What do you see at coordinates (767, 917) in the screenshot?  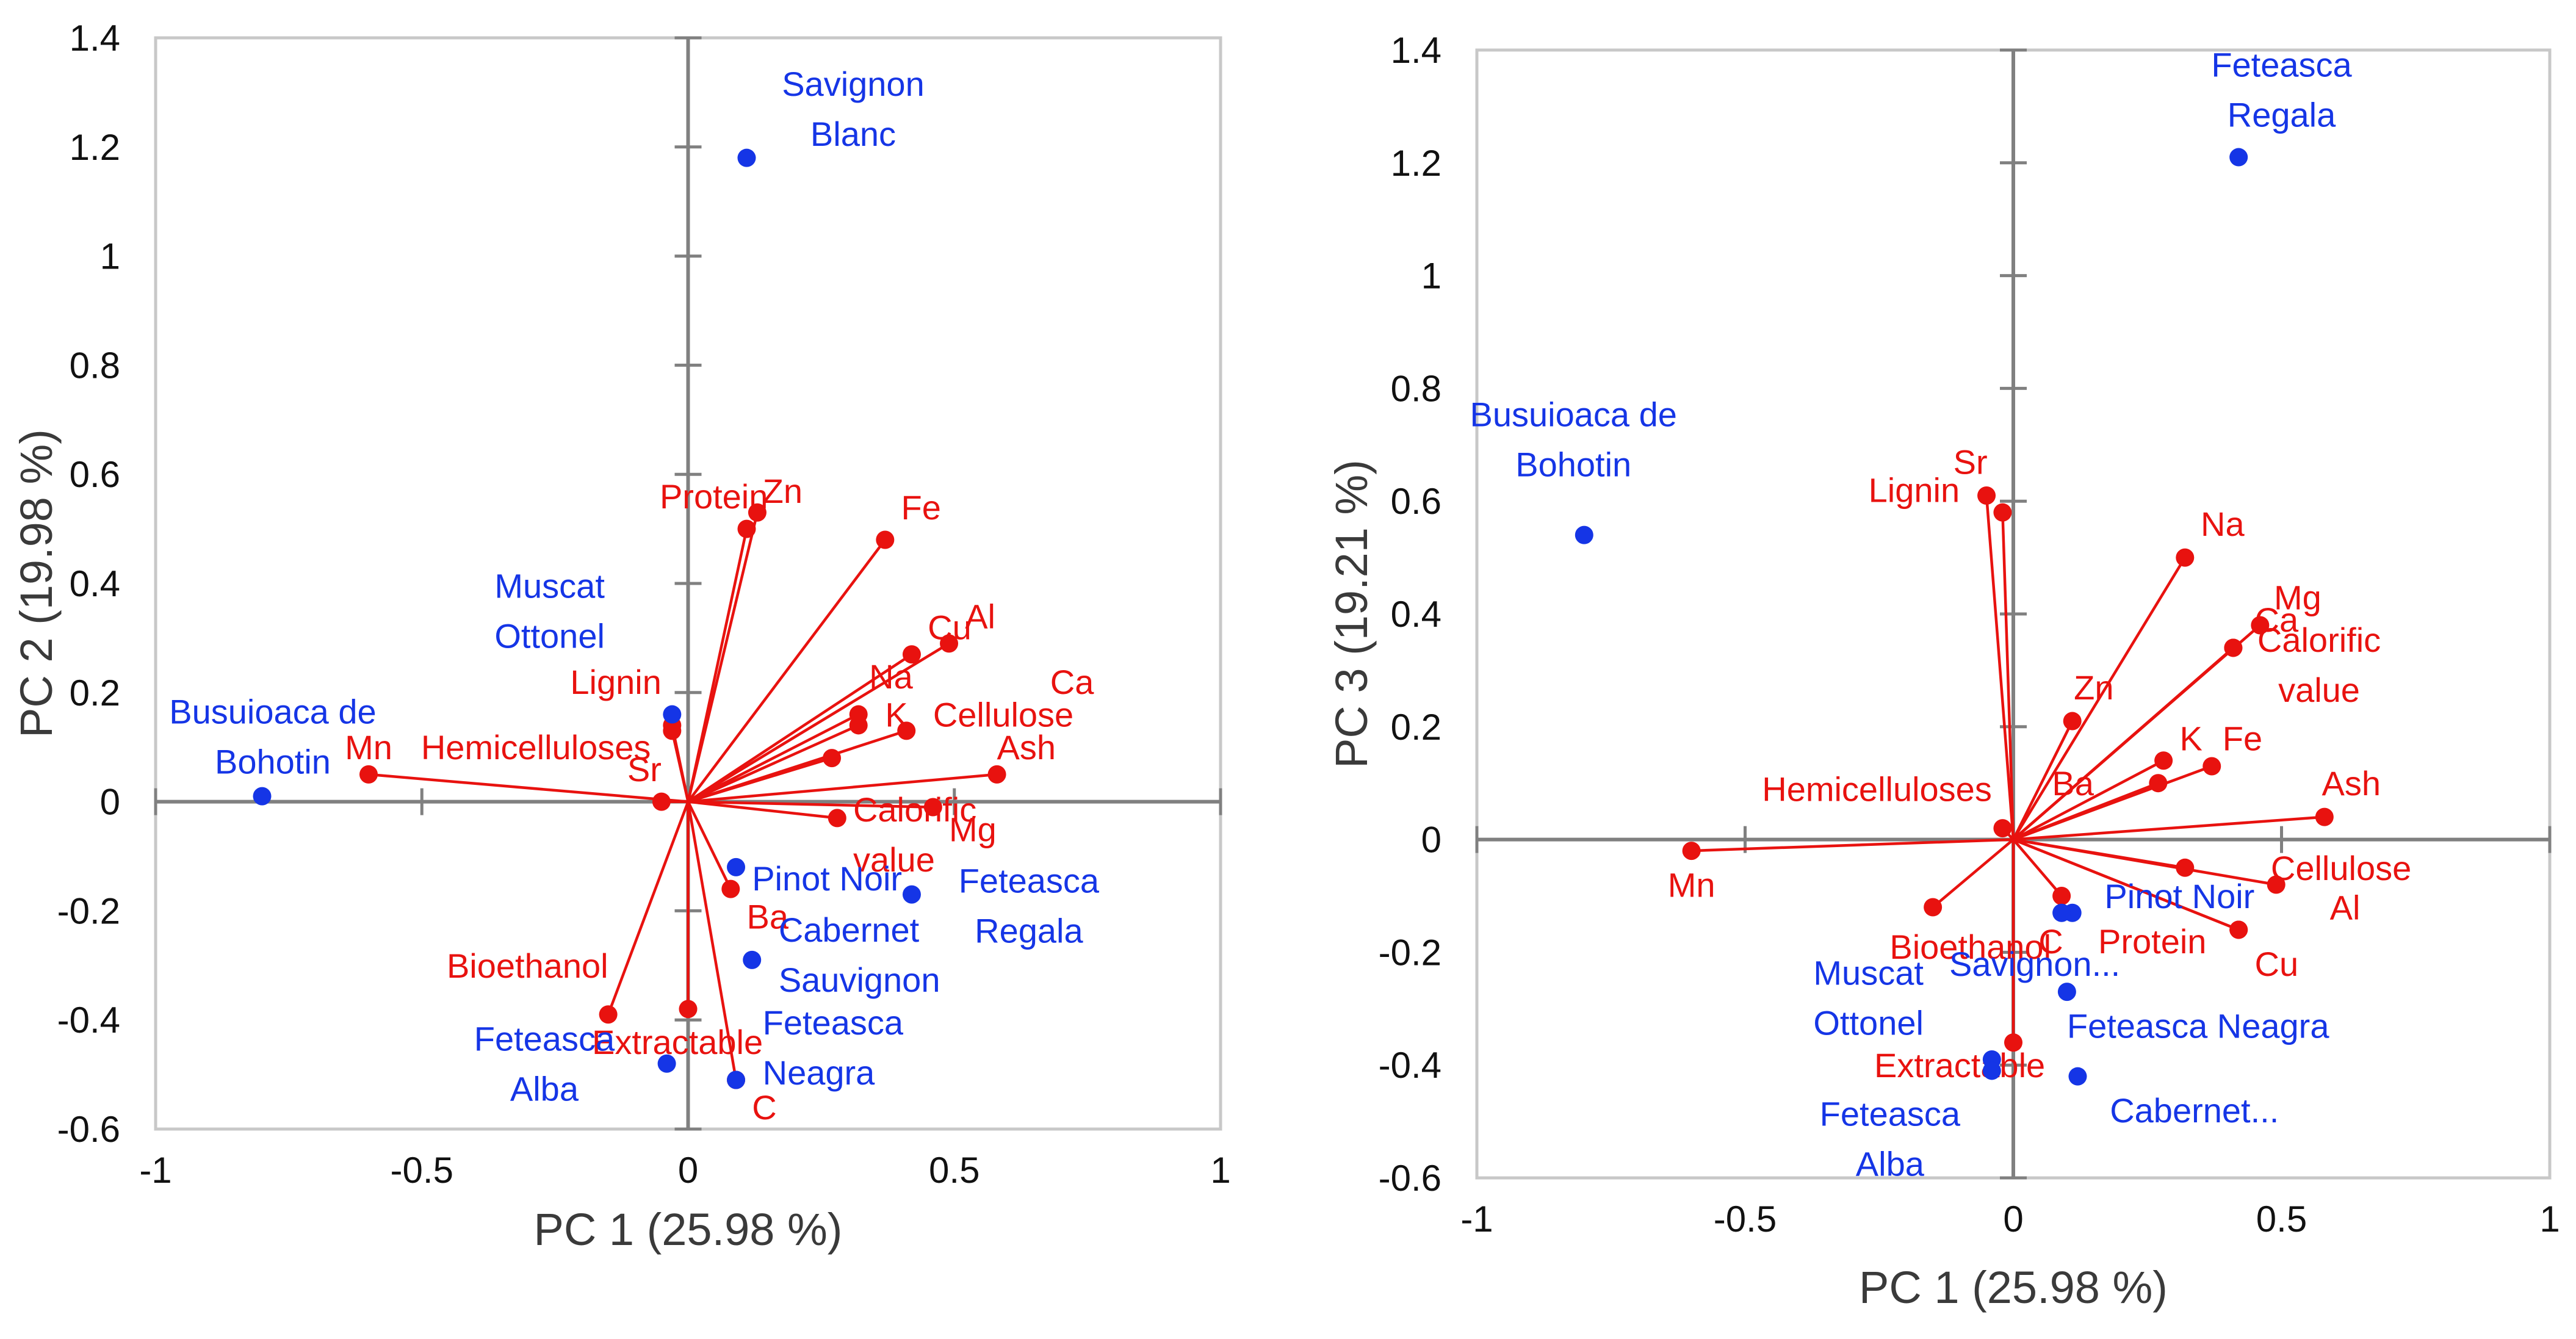 I see `variable-label-ba: Ba` at bounding box center [767, 917].